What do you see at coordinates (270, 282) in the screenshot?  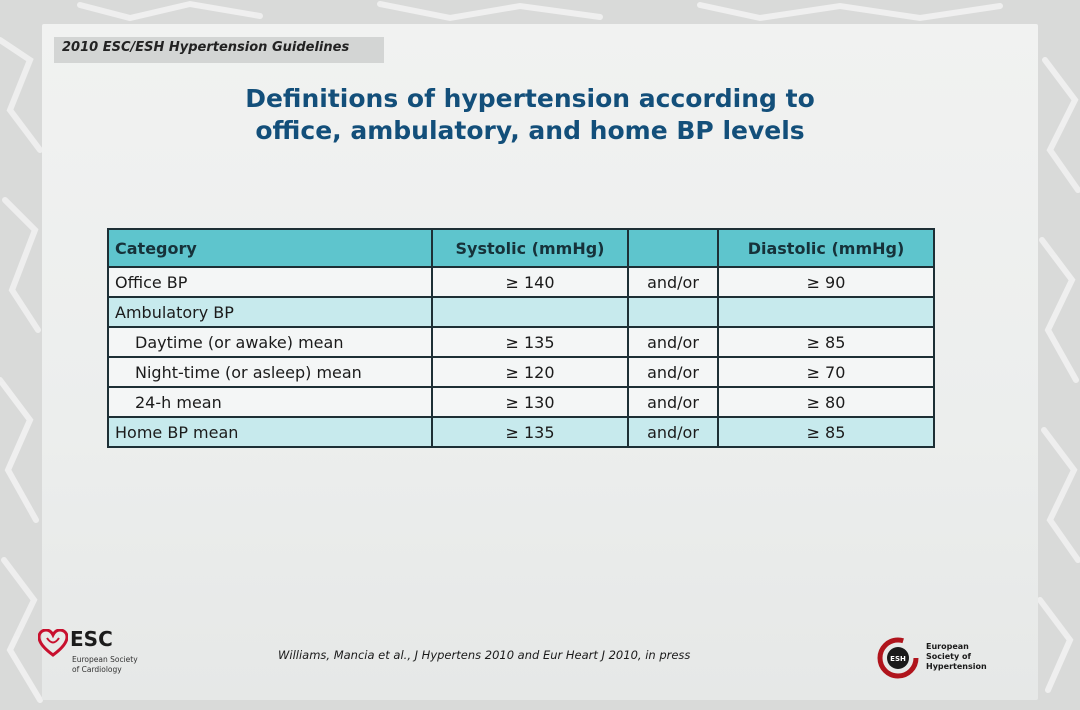 I see `row-category: Office BP` at bounding box center [270, 282].